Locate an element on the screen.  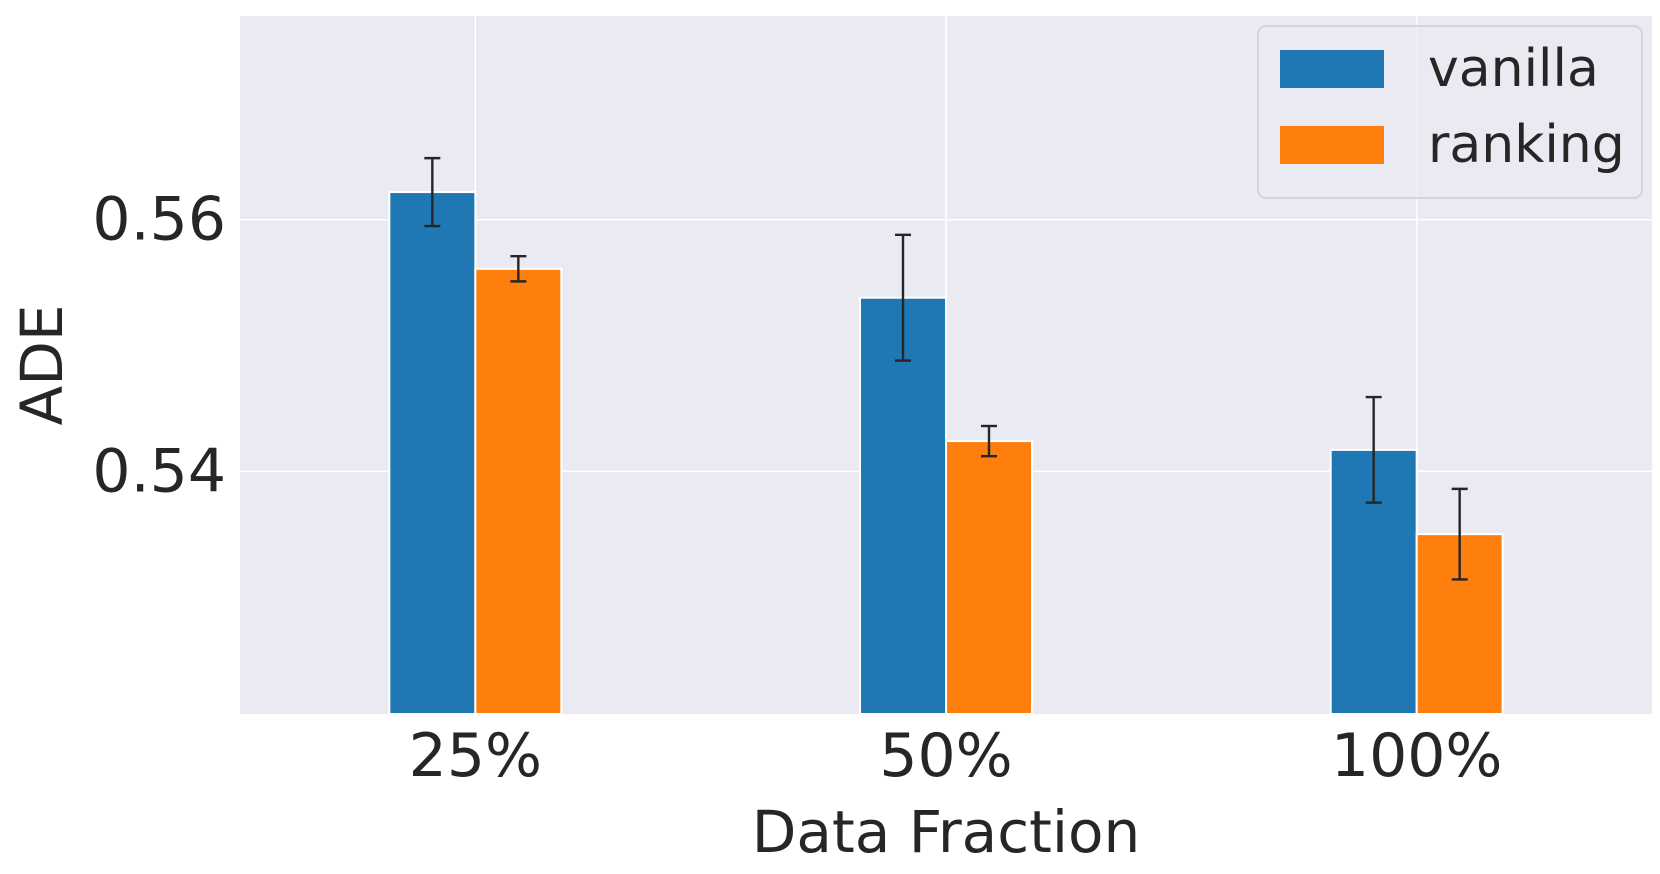
error-bar-ranking-100% is located at coordinates (1459, 534).